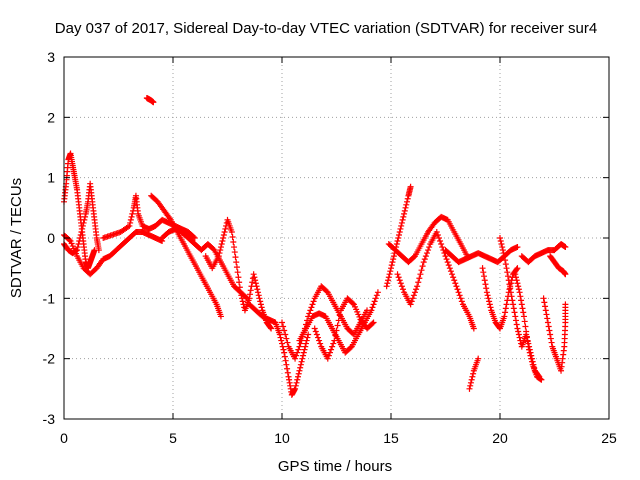 The width and height of the screenshot is (640, 480). Describe the element at coordinates (79, 211) in the screenshot. I see `series-sat-a` at that location.